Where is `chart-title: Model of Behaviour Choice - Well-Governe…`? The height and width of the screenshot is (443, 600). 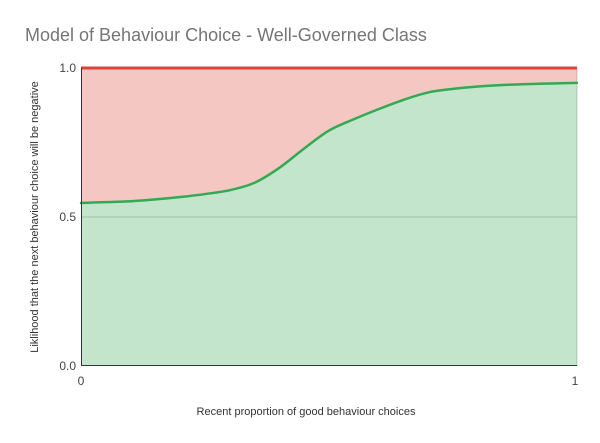
chart-title: Model of Behaviour Choice - Well-Governe… is located at coordinates (226, 35).